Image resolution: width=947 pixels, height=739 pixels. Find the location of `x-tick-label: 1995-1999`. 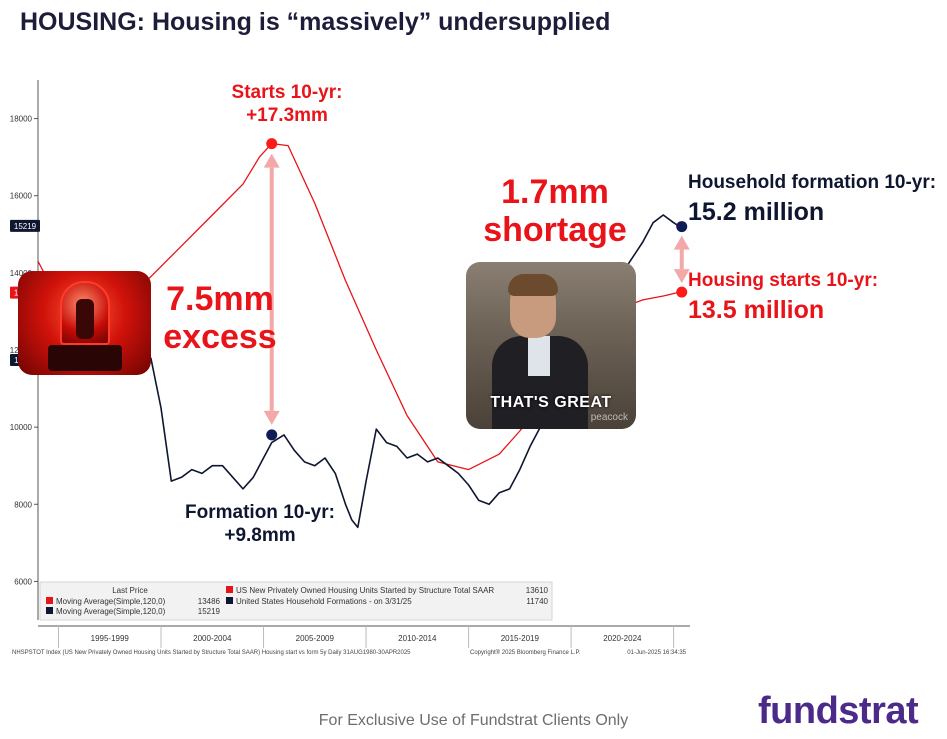

x-tick-label: 1995-1999 is located at coordinates (110, 638).